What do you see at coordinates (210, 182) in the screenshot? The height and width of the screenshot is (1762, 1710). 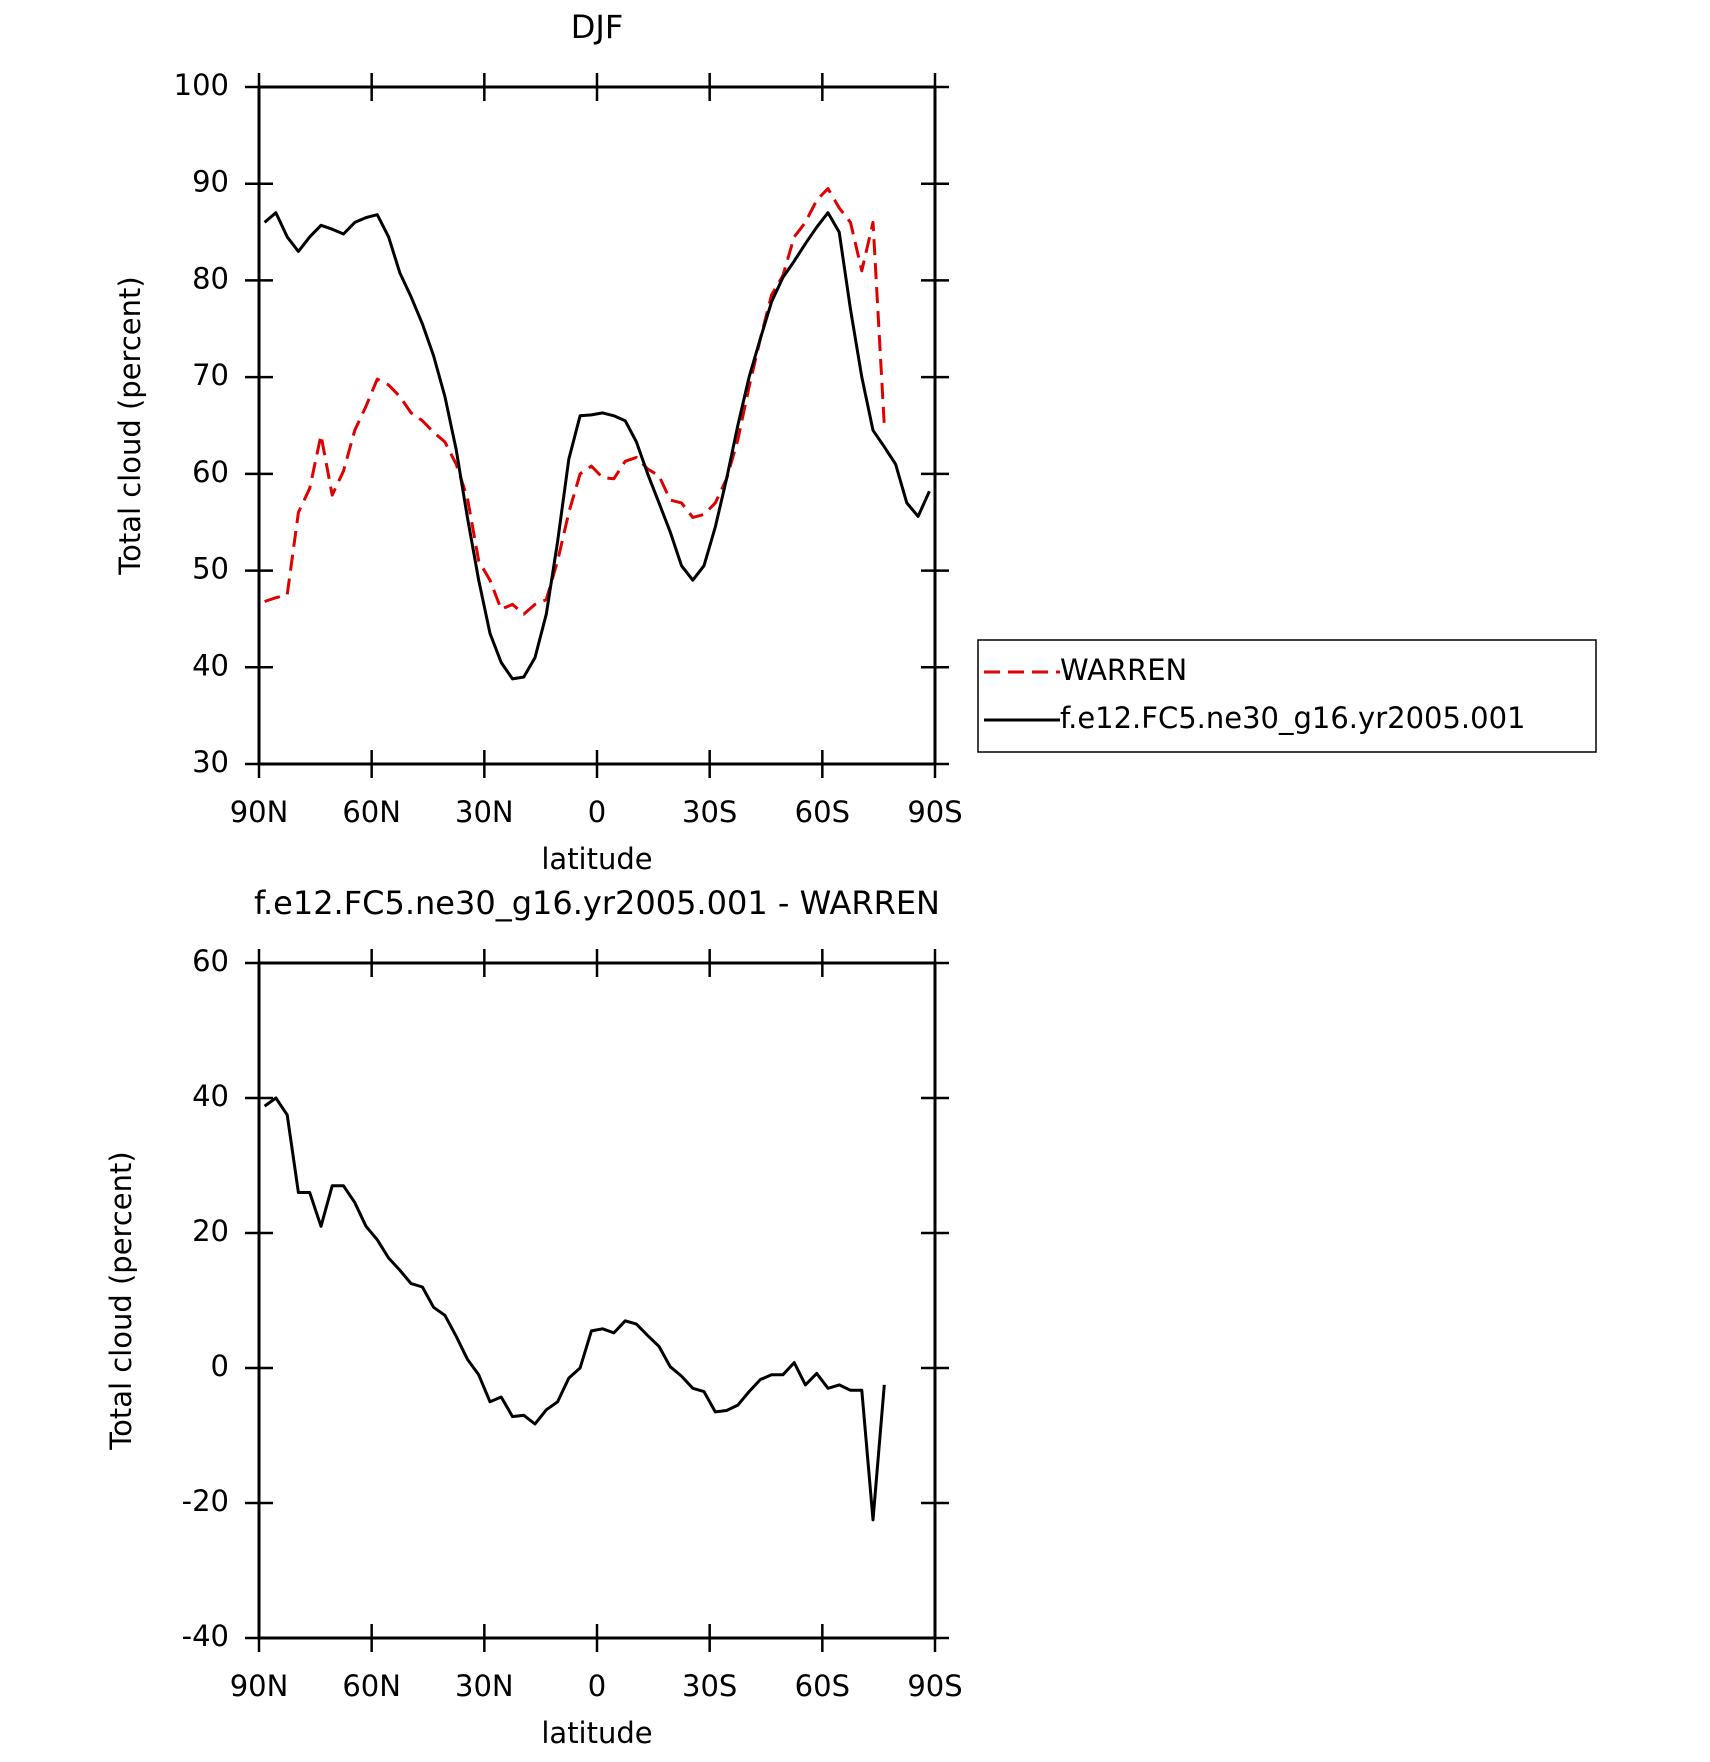 I see `y-tick-label: 90` at bounding box center [210, 182].